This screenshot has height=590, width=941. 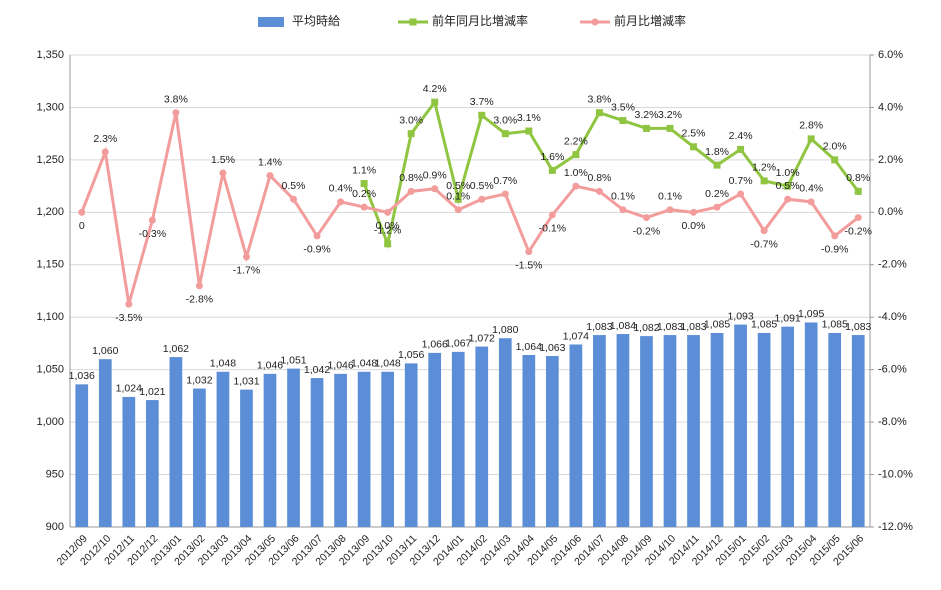 I want to click on line-value-label: -0.2%, so click(x=646, y=231).